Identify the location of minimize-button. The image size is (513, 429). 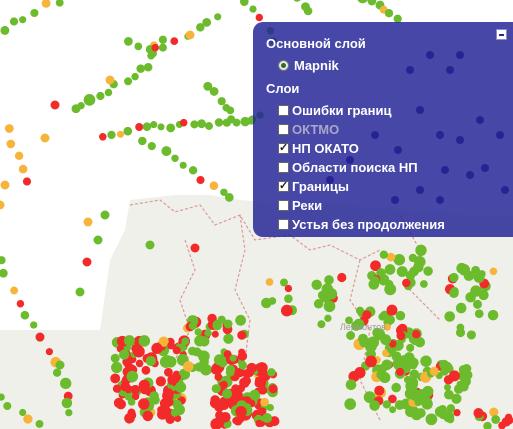
(501, 34).